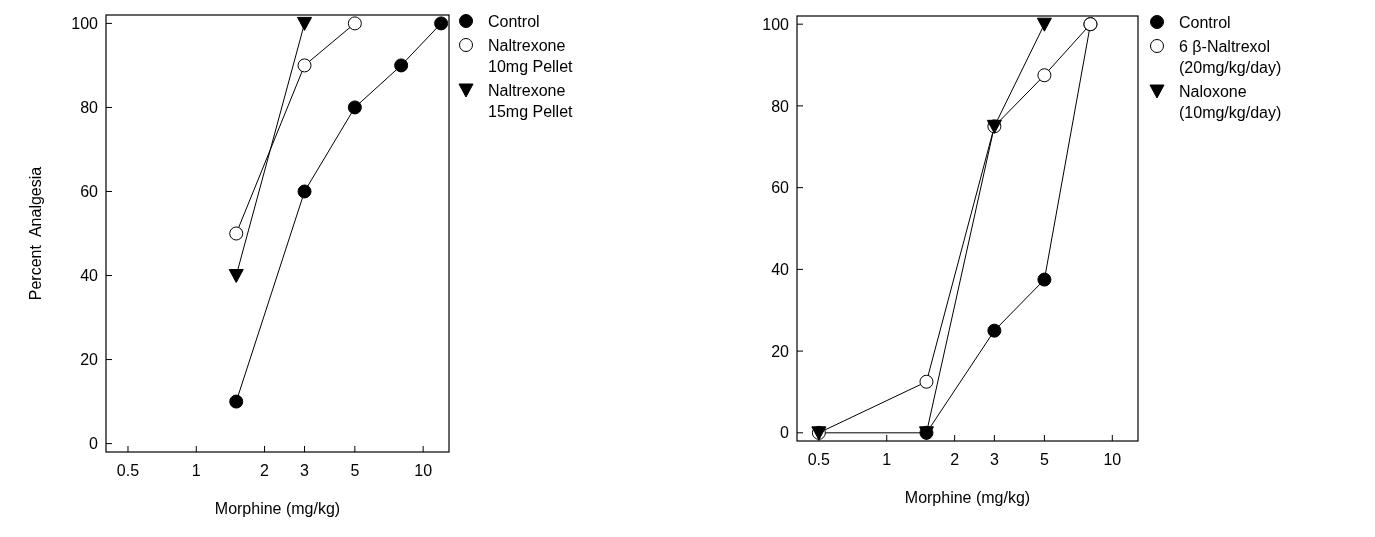 The width and height of the screenshot is (1375, 537). Describe the element at coordinates (1230, 101) in the screenshot. I see `legend-label: Naloxone (10mg/kg/day)` at that location.